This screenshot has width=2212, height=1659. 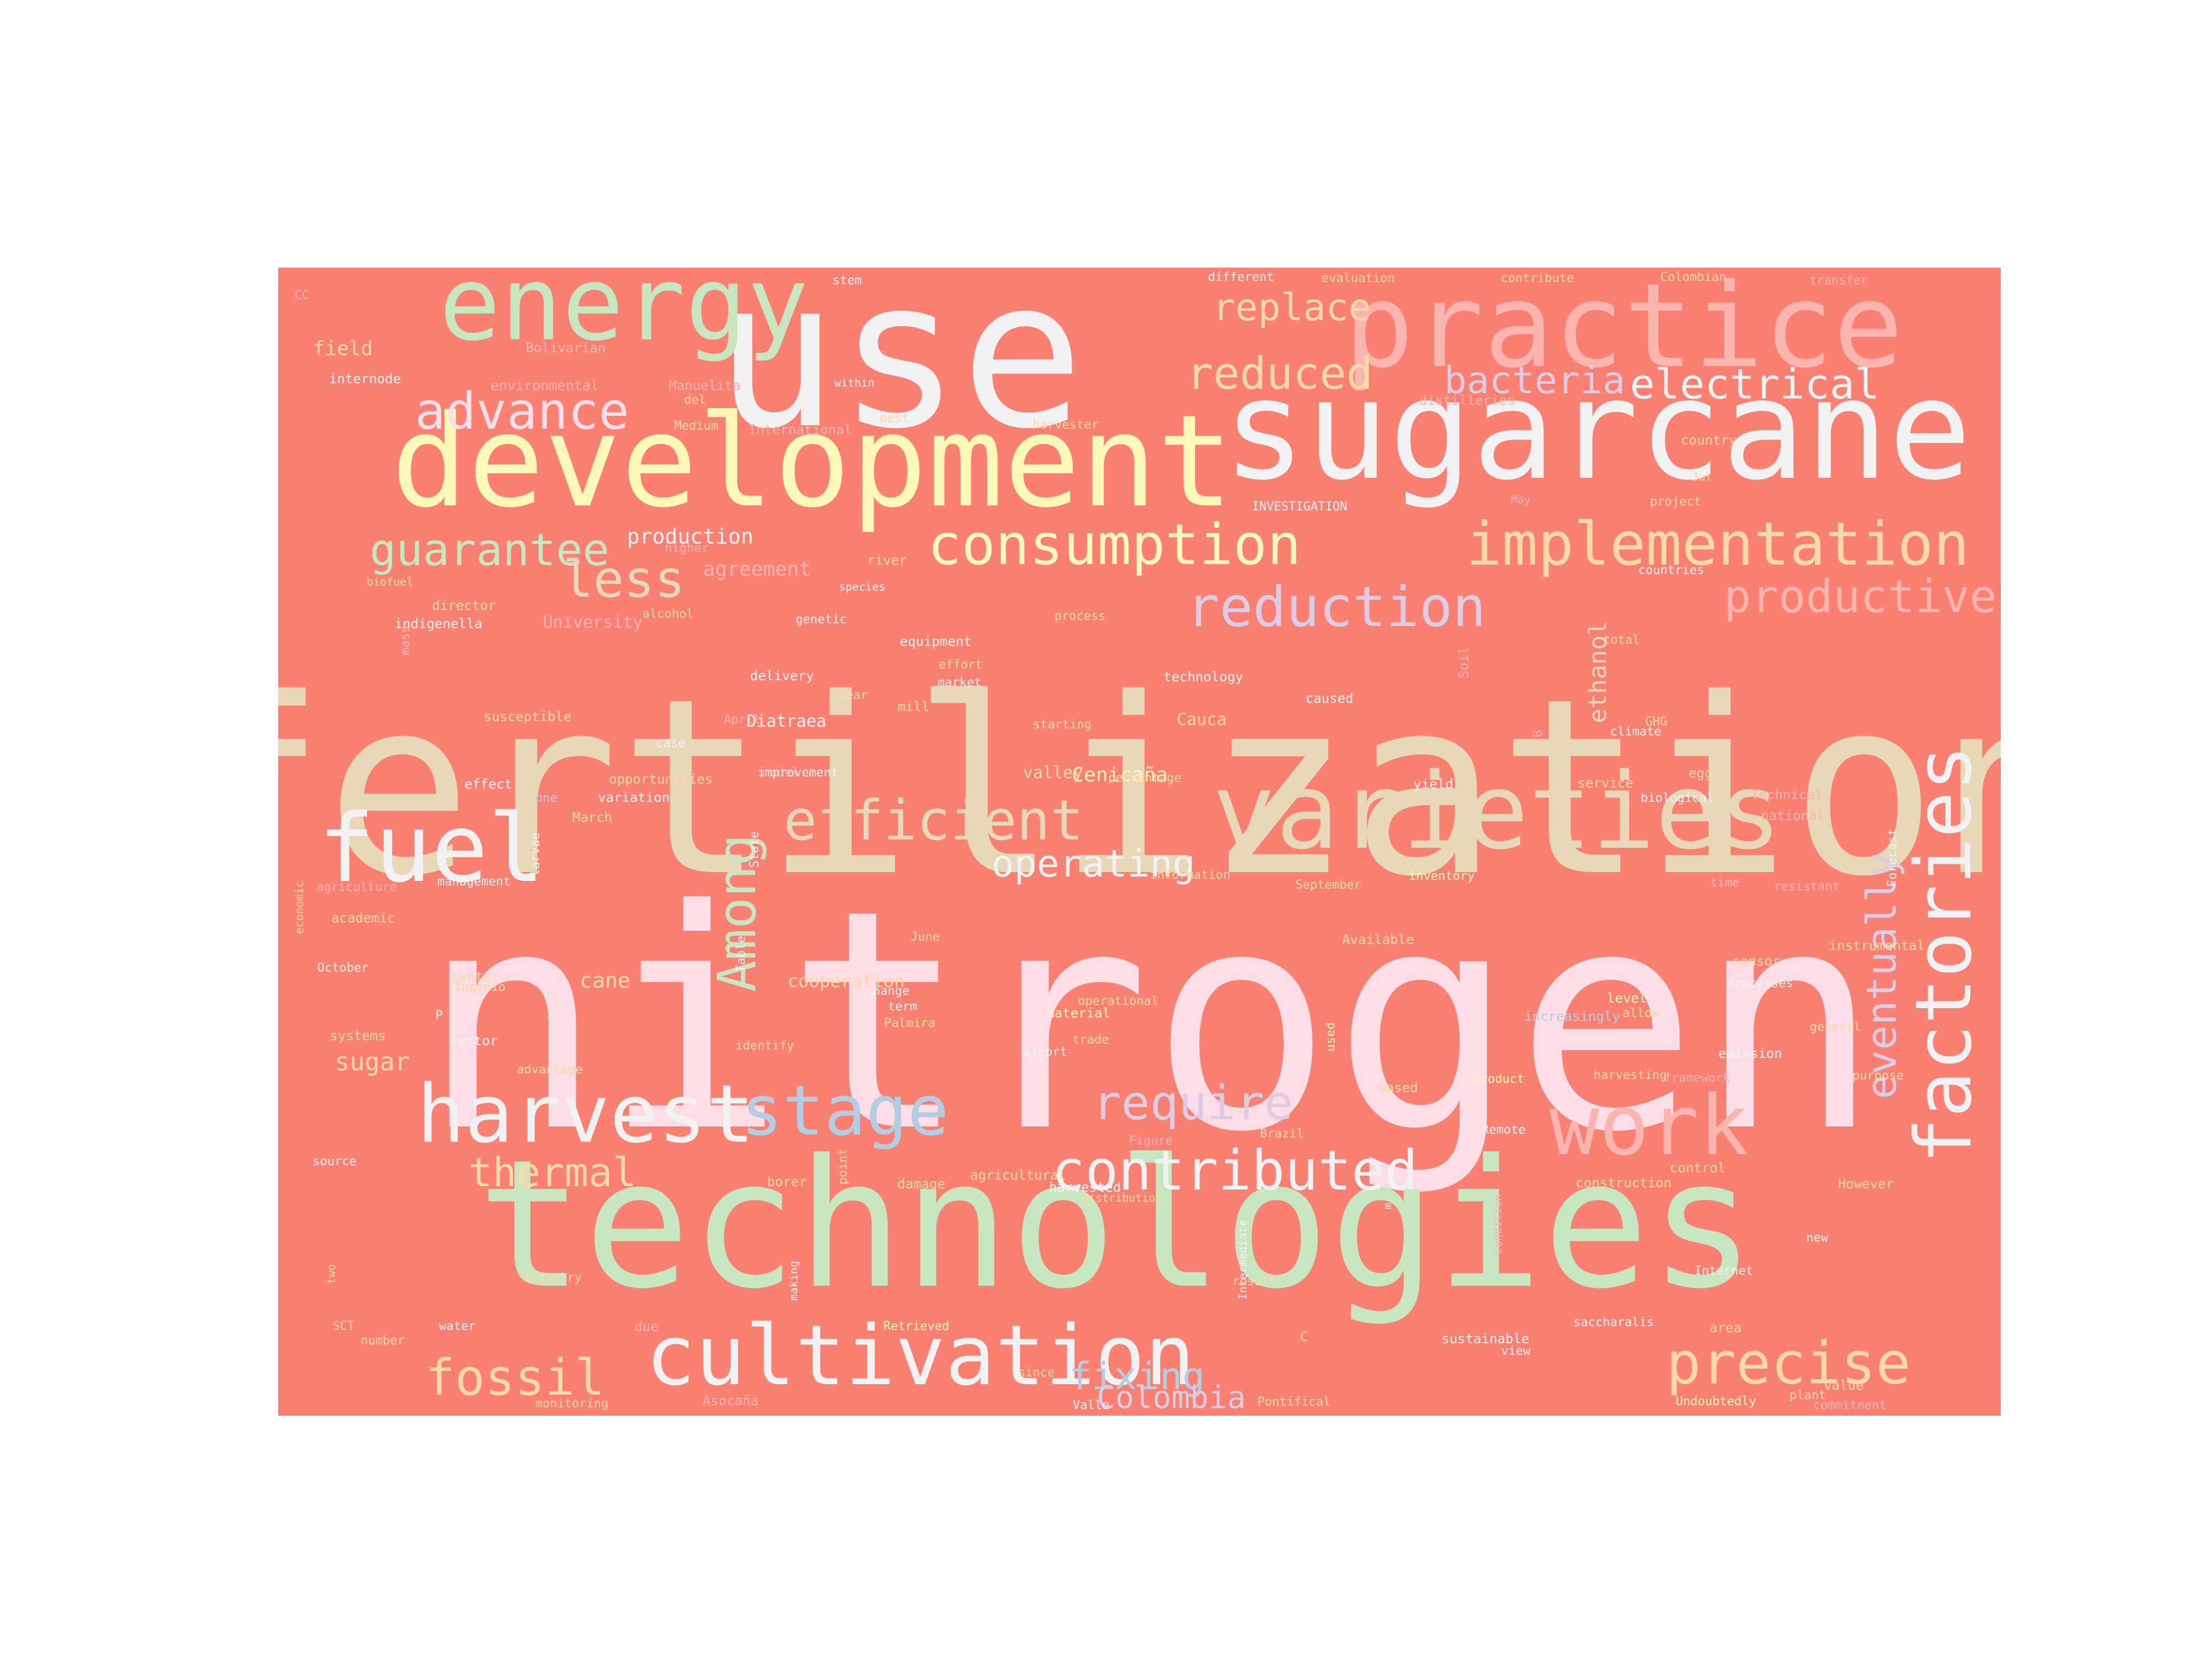 I want to click on cloud-word: Palmira, so click(x=910, y=1023).